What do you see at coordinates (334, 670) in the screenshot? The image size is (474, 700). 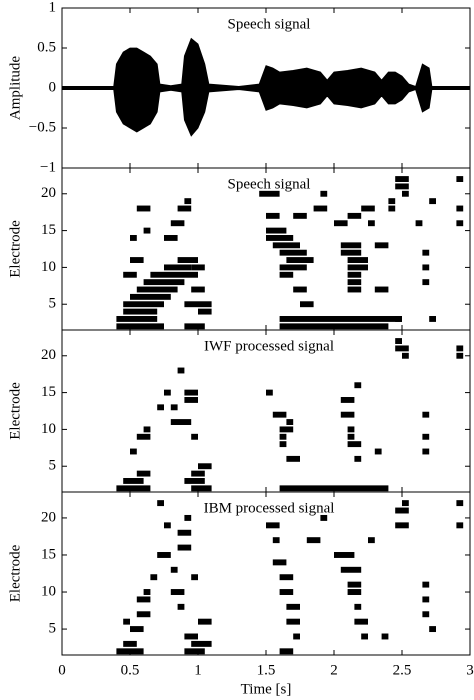 I see `x-tick-label: 2` at bounding box center [334, 670].